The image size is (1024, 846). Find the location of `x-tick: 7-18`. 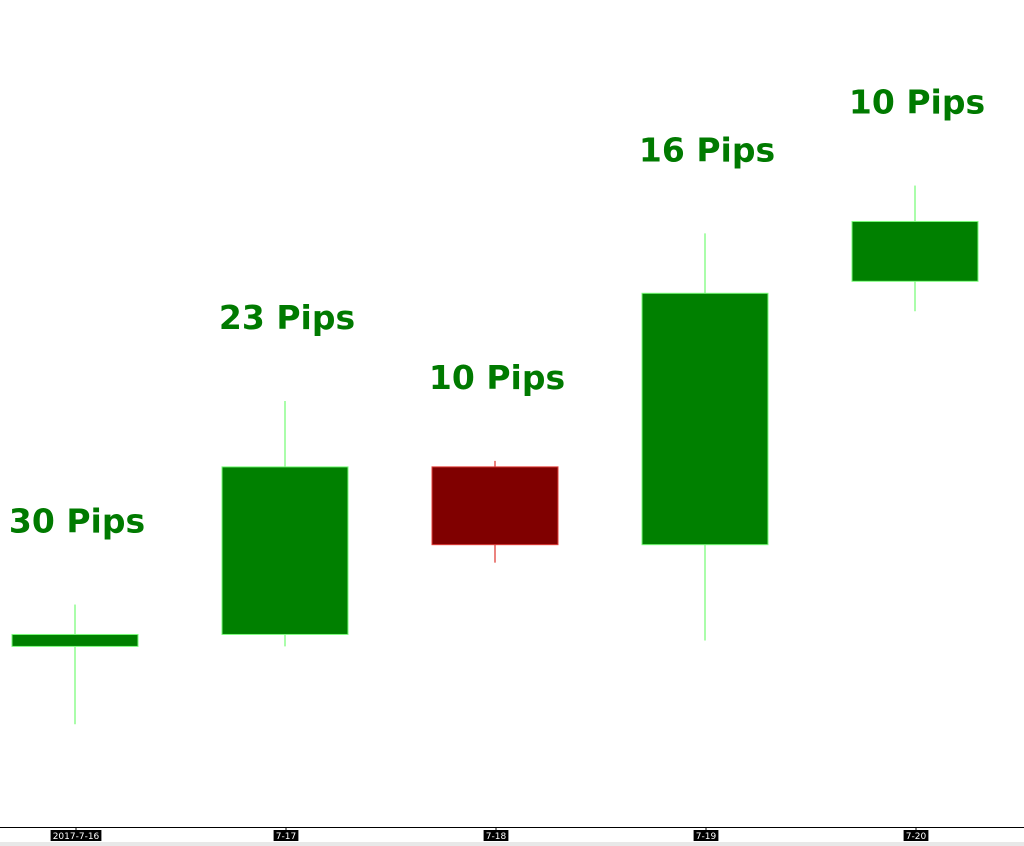

x-tick: 7-18 is located at coordinates (496, 835).